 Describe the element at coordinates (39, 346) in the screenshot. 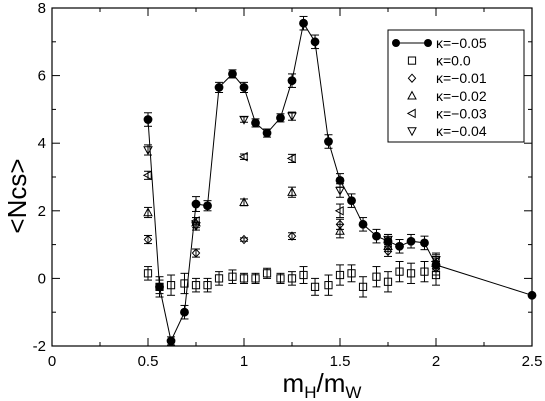

I see `y-tick-label: -2` at that location.